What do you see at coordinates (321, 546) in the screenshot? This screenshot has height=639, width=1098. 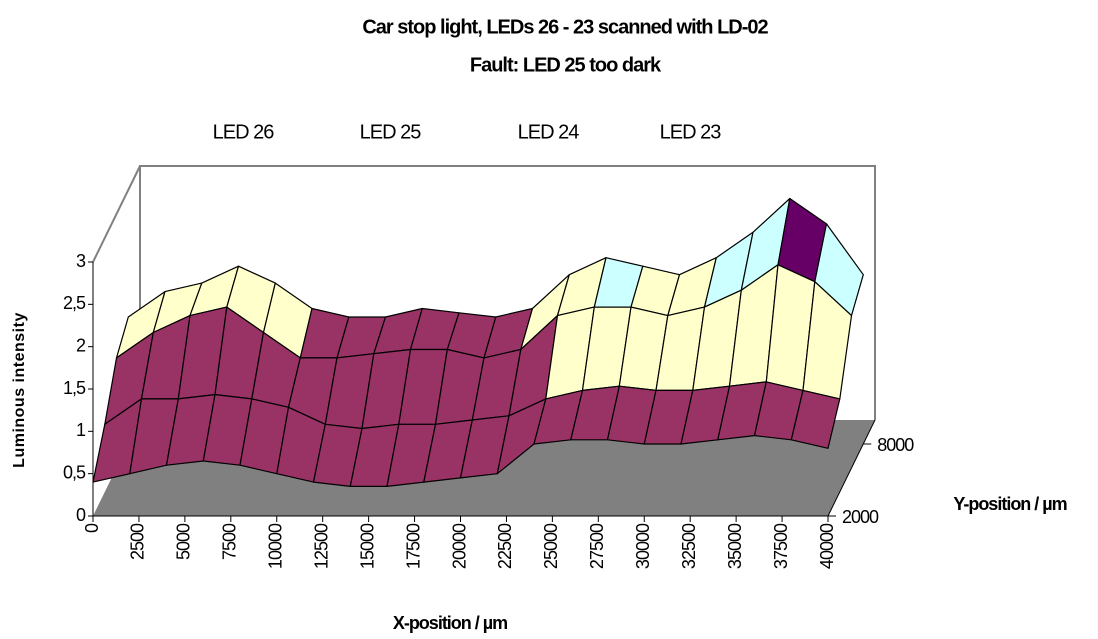 I see `x-tick-label: 12500` at bounding box center [321, 546].